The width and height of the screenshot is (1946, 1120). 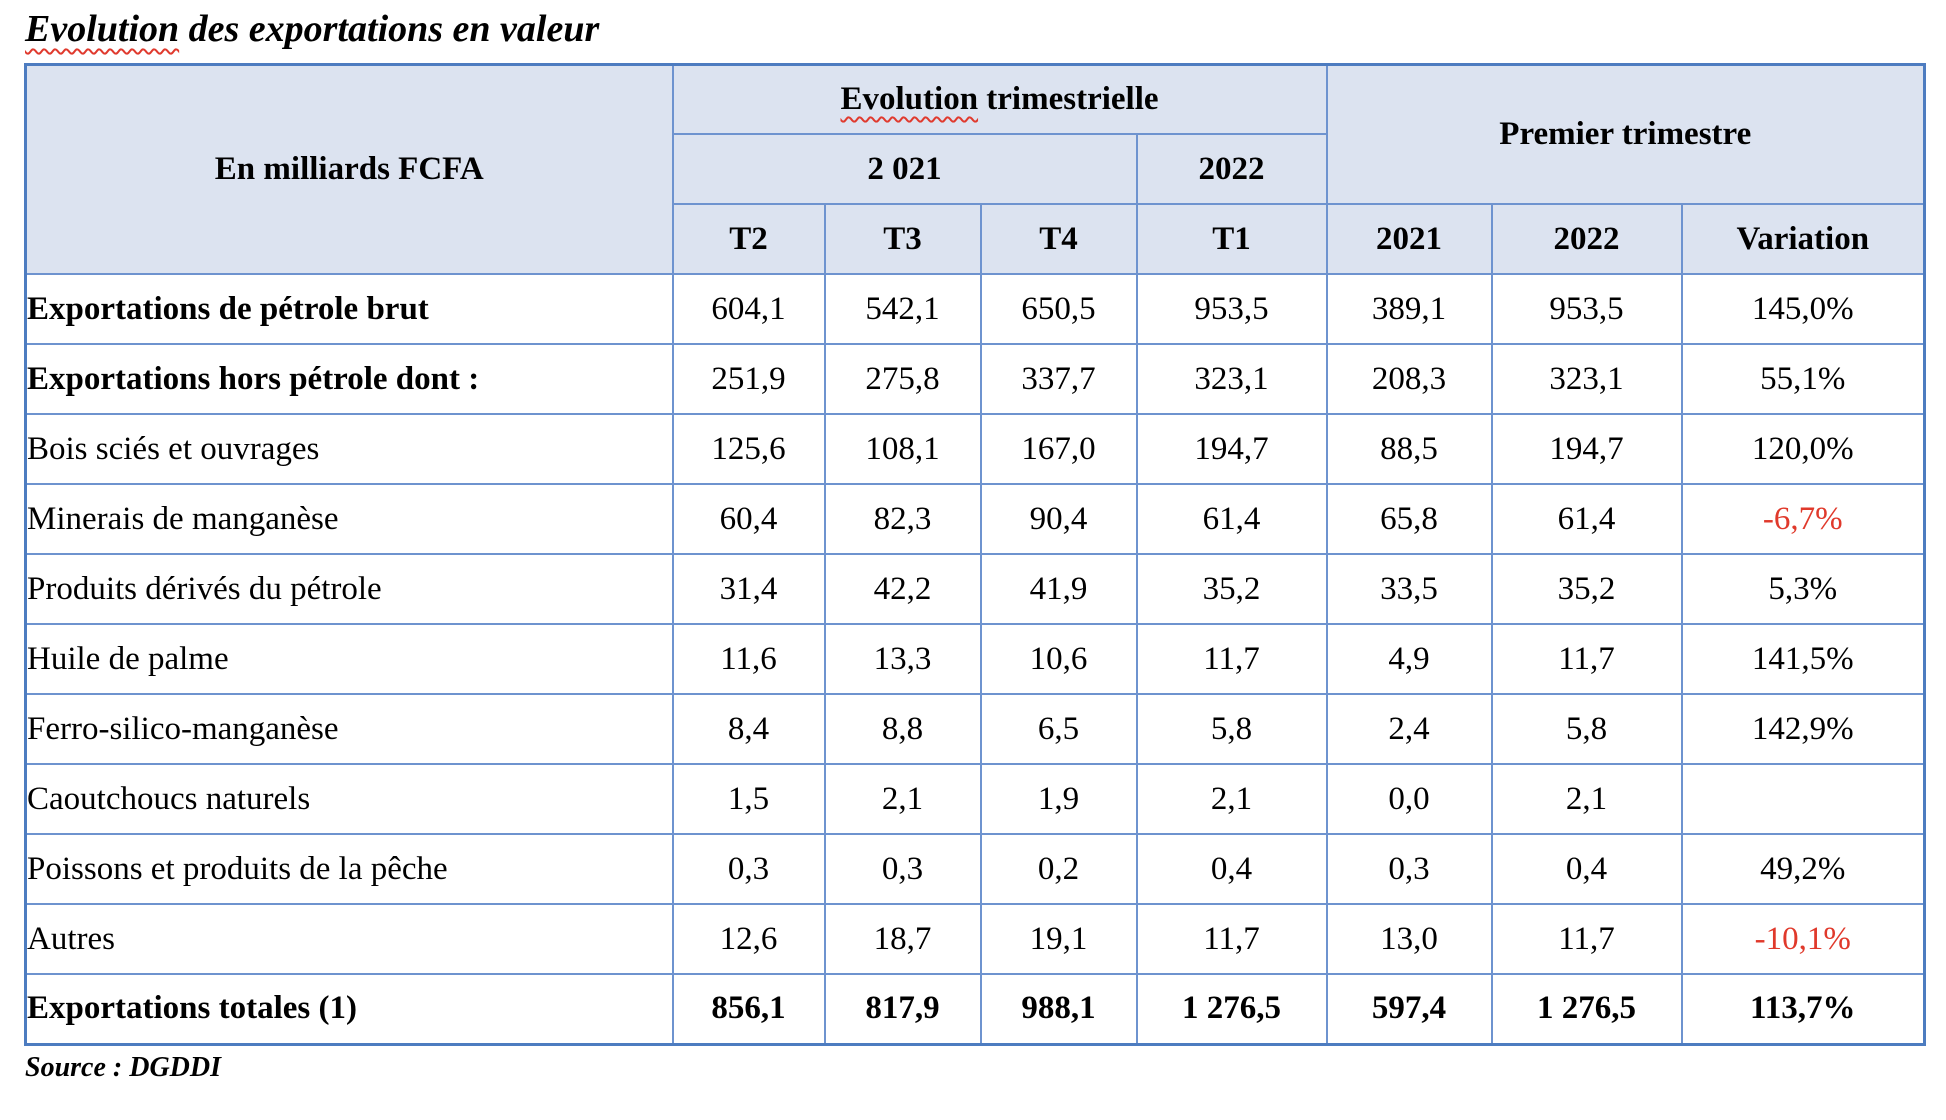 I want to click on value-cell: 856,1, so click(x=748, y=1009).